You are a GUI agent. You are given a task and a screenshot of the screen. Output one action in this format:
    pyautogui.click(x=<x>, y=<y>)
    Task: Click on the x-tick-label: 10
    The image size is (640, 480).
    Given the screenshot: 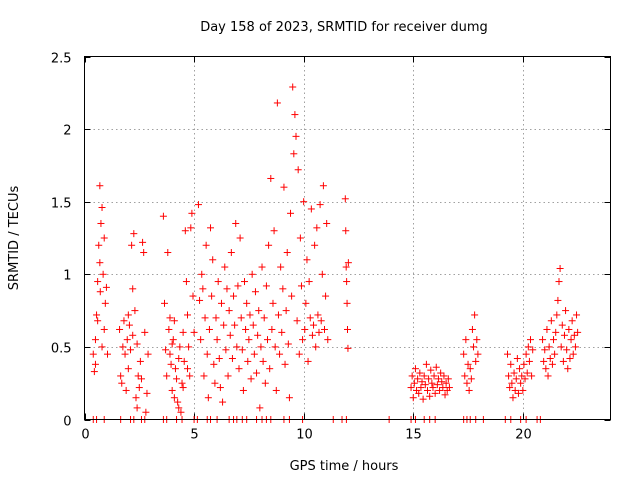 What is the action you would take?
    pyautogui.click(x=304, y=435)
    